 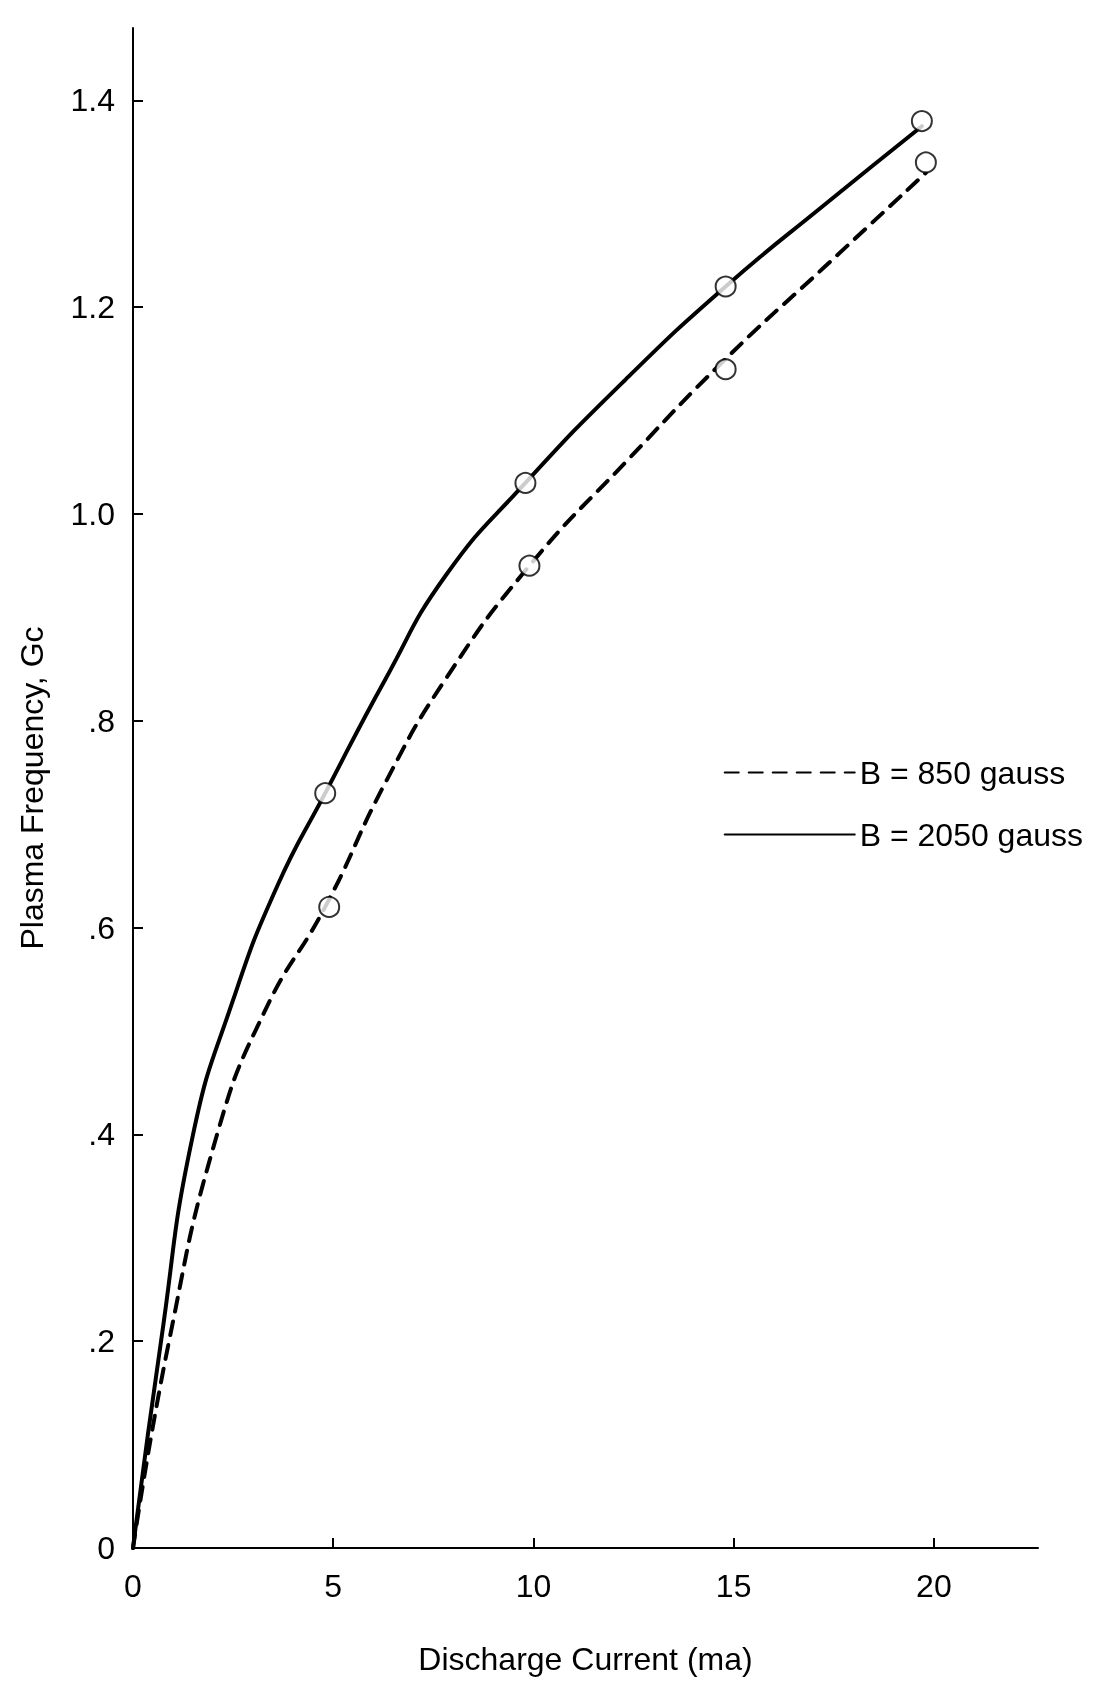 I want to click on y-tick-label: 1.0, so click(x=92, y=513).